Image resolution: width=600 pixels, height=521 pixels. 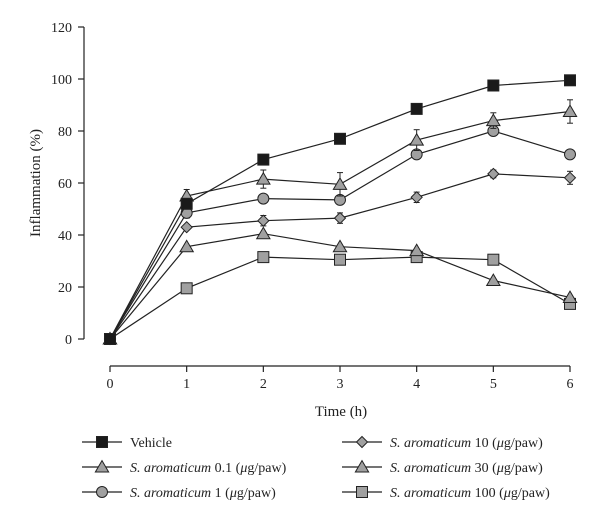 I want to click on x-tick-label: 5, so click(x=493, y=384).